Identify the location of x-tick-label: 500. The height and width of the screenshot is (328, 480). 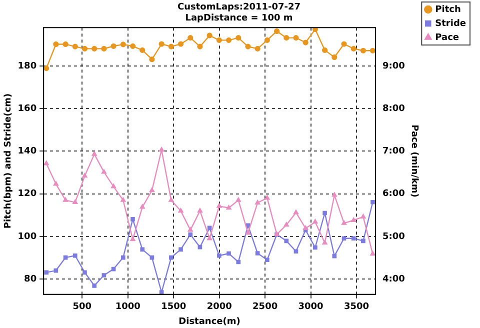
(82, 307).